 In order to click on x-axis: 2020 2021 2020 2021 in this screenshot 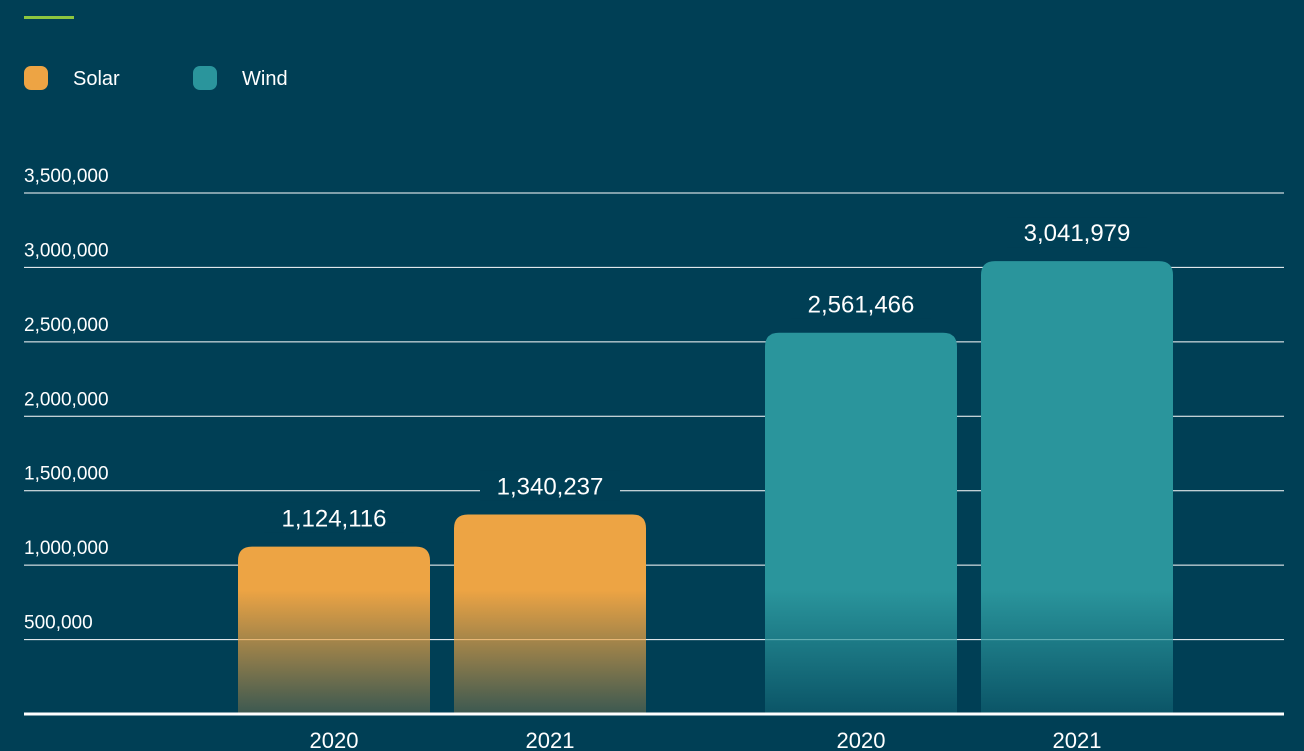, I will do `click(654, 731)`.